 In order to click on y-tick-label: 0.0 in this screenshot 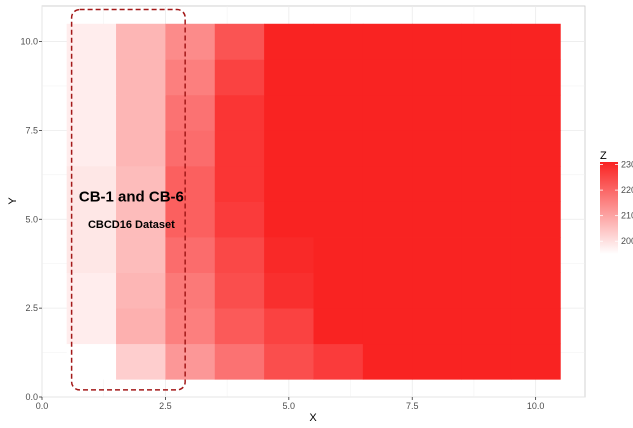, I will do `click(31, 397)`.